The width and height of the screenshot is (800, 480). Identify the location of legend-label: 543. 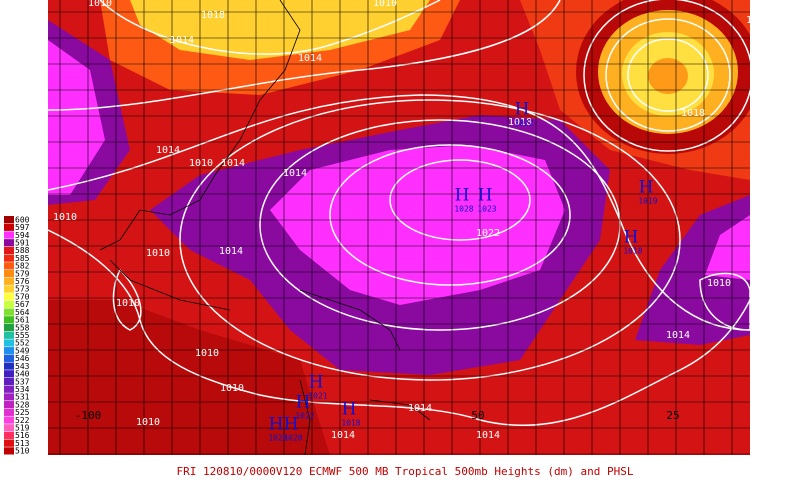
(22, 366).